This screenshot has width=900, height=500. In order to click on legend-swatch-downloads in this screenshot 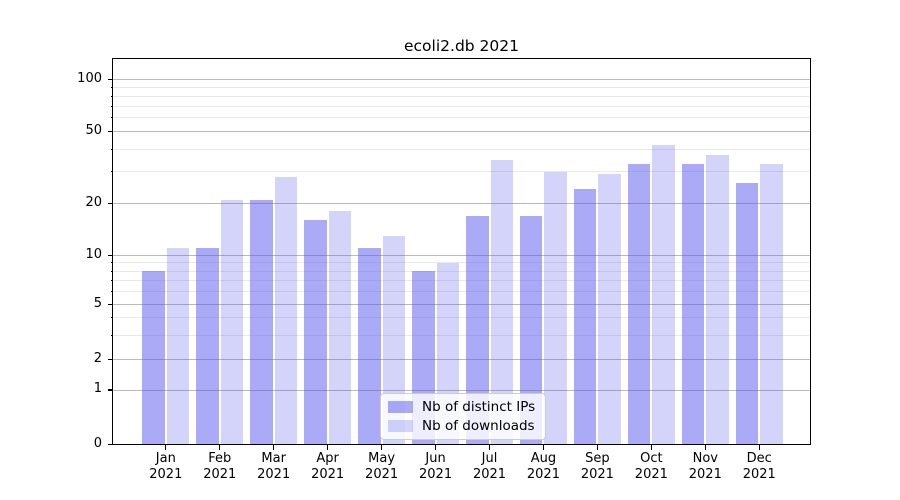, I will do `click(400, 426)`.